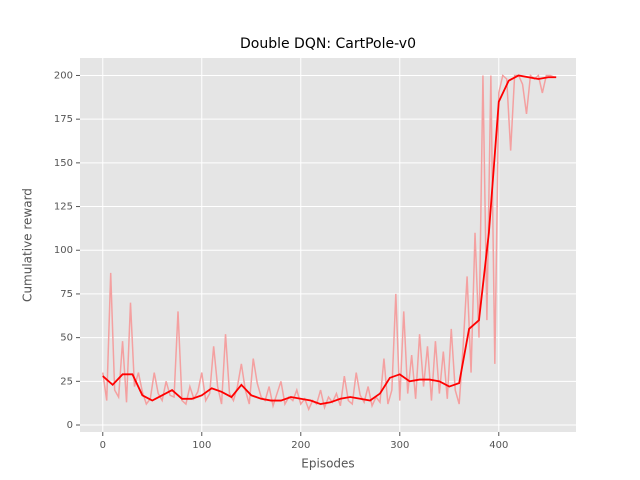 This screenshot has height=480, width=640. Describe the element at coordinates (201, 445) in the screenshot. I see `x-tick-label: 100` at that location.